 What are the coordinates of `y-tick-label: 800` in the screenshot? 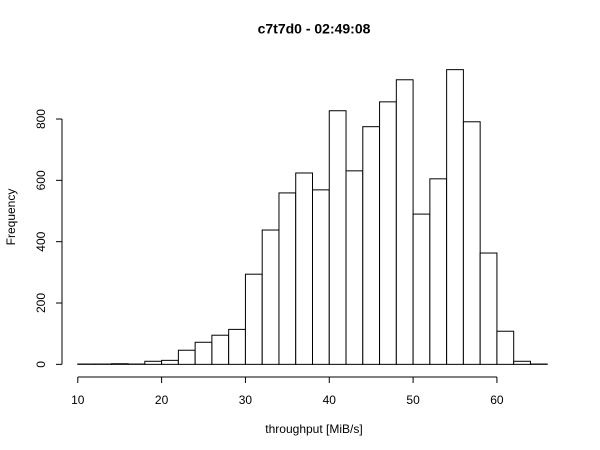 It's located at (41, 119).